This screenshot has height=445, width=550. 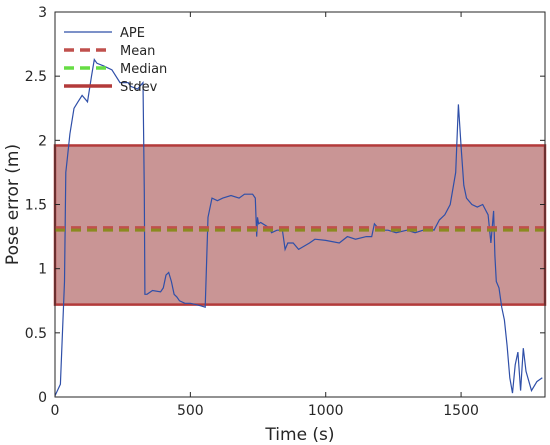 I want to click on y-tick-label: 1, so click(x=42, y=270).